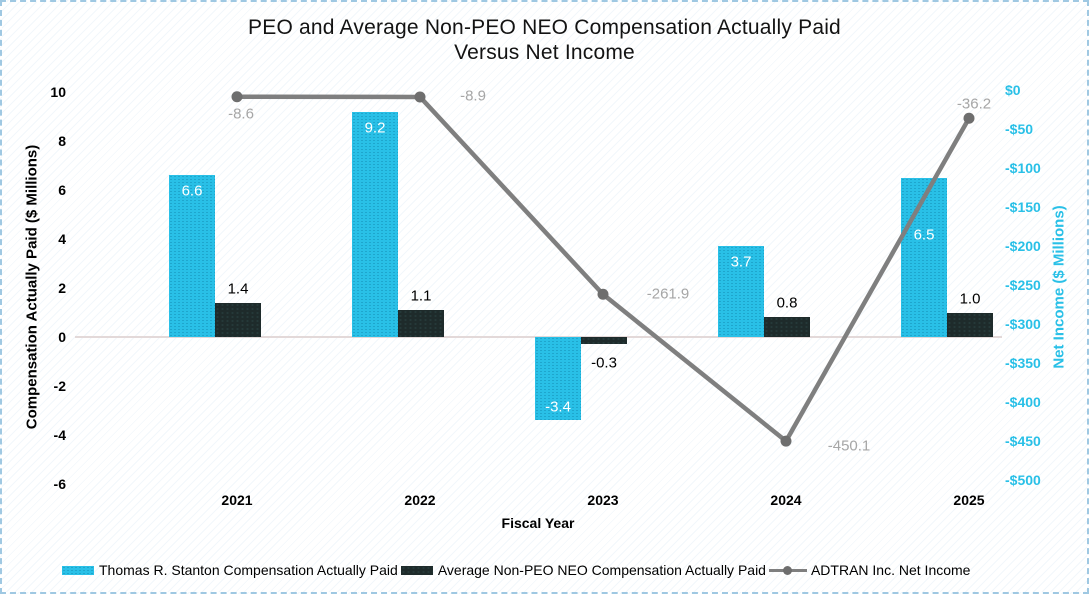 Image resolution: width=1089 pixels, height=594 pixels. Describe the element at coordinates (192, 191) in the screenshot. I see `bar-value-label: 6.6` at that location.